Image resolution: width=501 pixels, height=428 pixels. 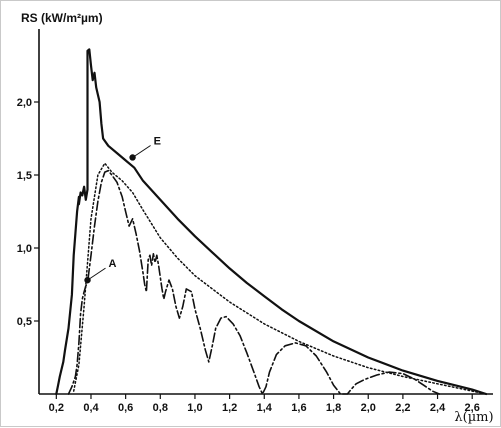 I want to click on x-tick-label: 1,2, so click(x=229, y=408).